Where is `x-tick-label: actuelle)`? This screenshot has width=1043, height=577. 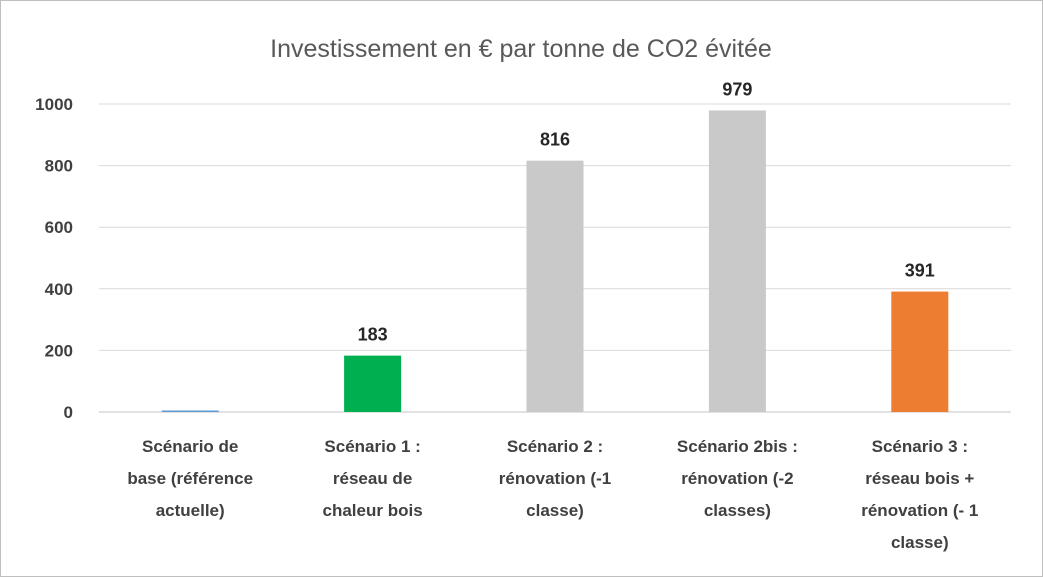 x-tick-label: actuelle) is located at coordinates (190, 510).